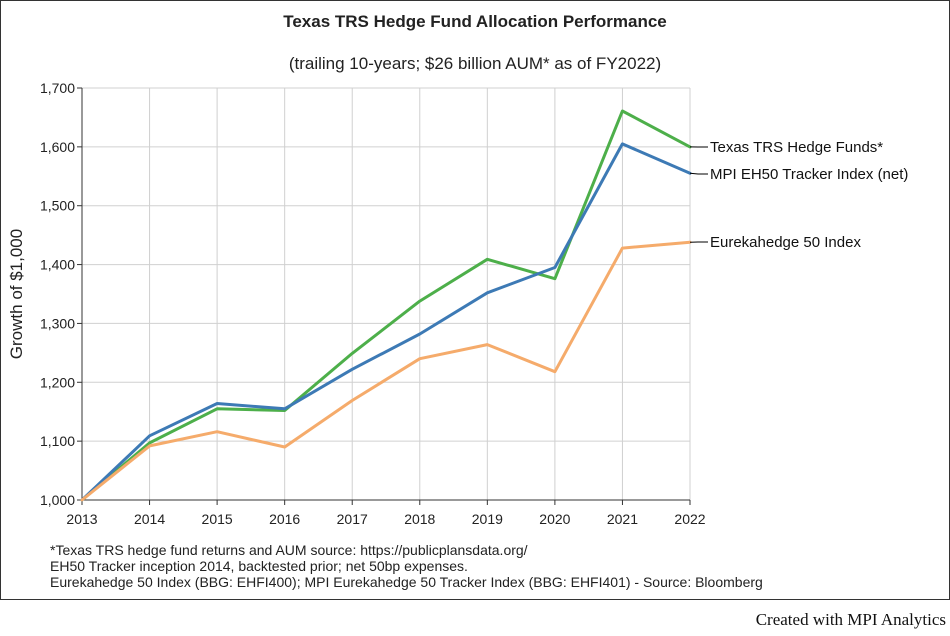 The height and width of the screenshot is (636, 950). What do you see at coordinates (57, 206) in the screenshot?
I see `y-tick-label: 1,500` at bounding box center [57, 206].